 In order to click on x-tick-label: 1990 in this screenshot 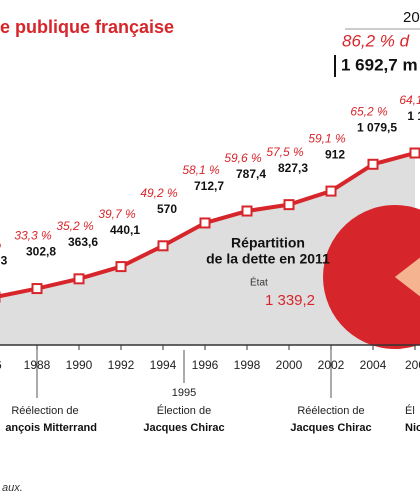, I will do `click(79, 365)`.